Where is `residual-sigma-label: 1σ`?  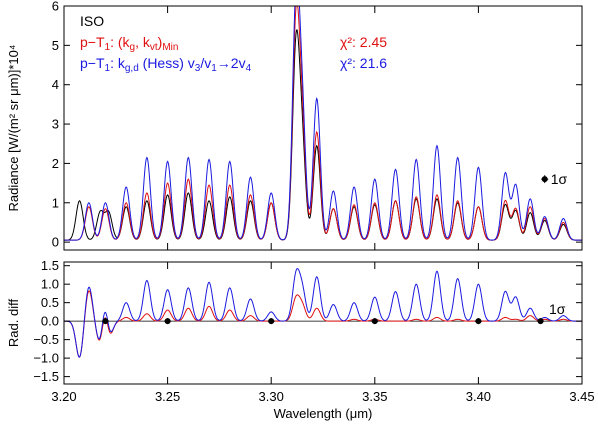
residual-sigma-label: 1σ is located at coordinates (557, 309).